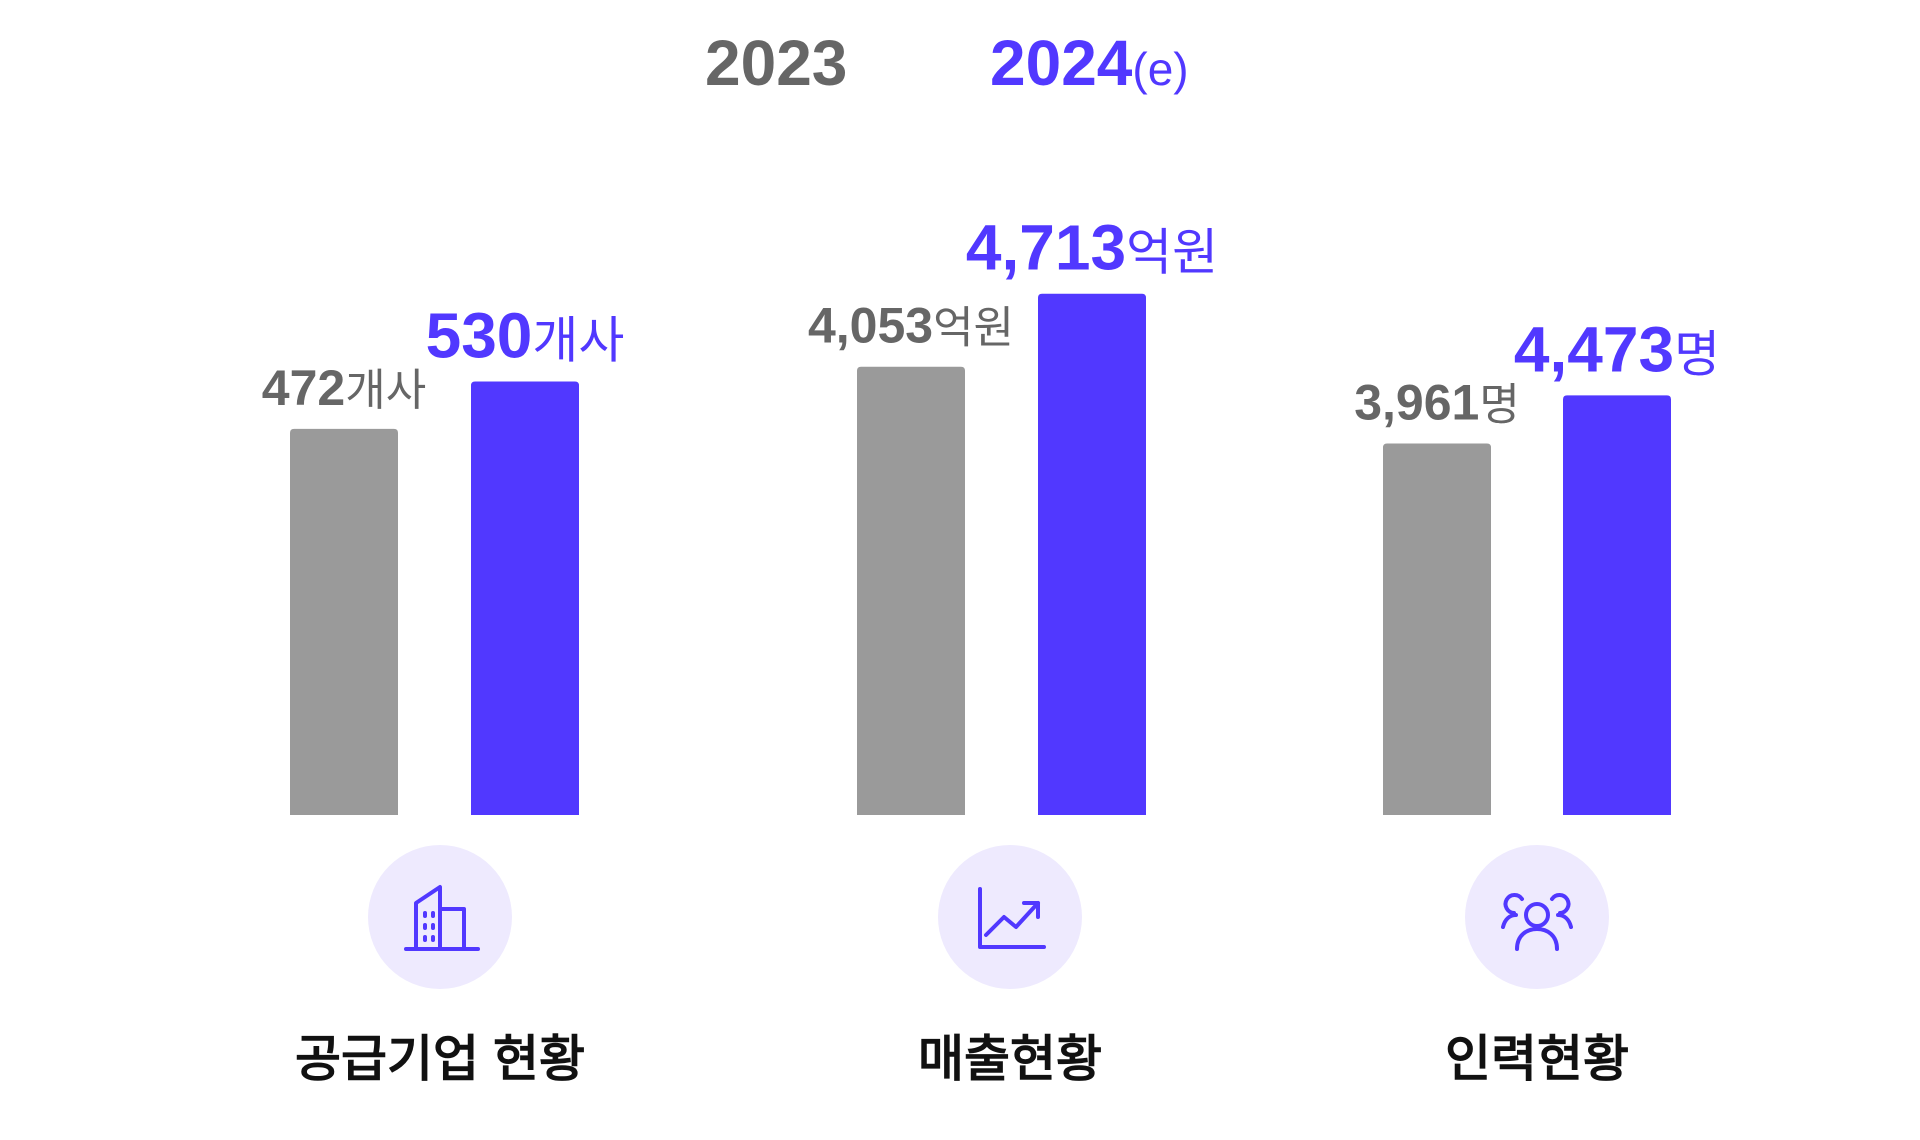 The image size is (1920, 1140). I want to click on value-label-revenue-2024(e): 4,713억원, so click(1092, 248).